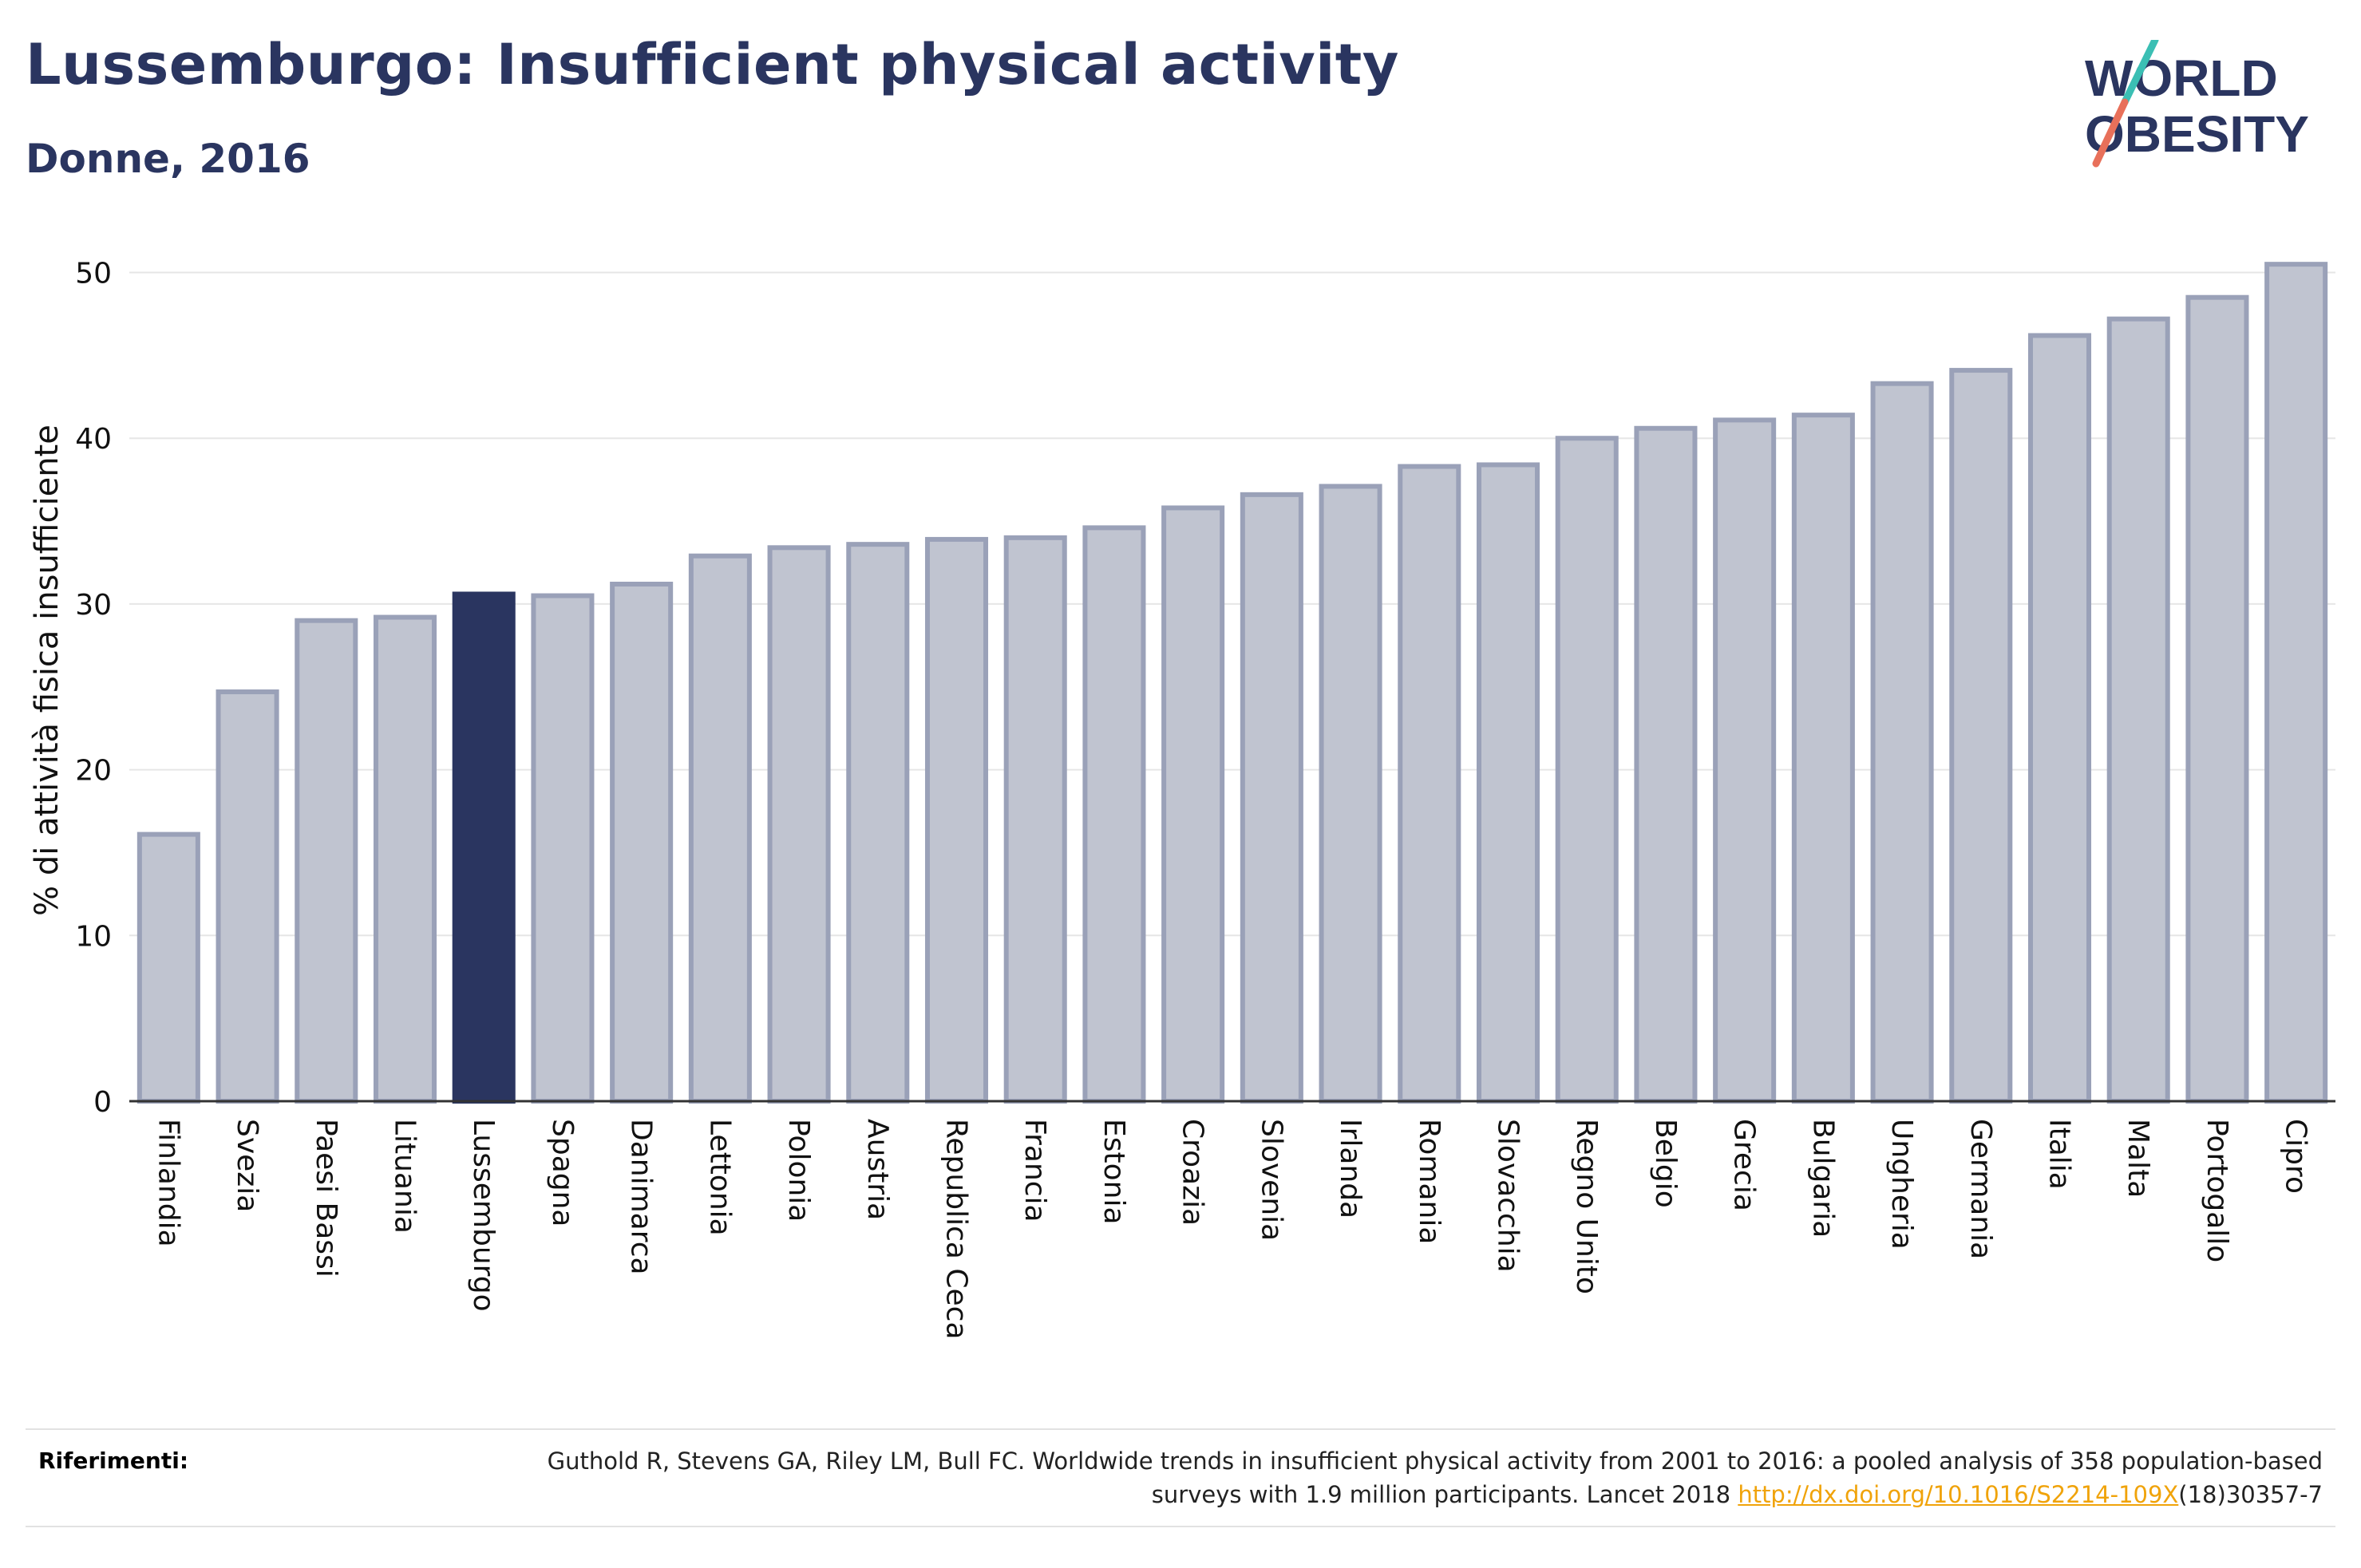 This screenshot has height=1568, width=2361. What do you see at coordinates (1271, 1180) in the screenshot?
I see `x-tick-label: Slovenia` at bounding box center [1271, 1180].